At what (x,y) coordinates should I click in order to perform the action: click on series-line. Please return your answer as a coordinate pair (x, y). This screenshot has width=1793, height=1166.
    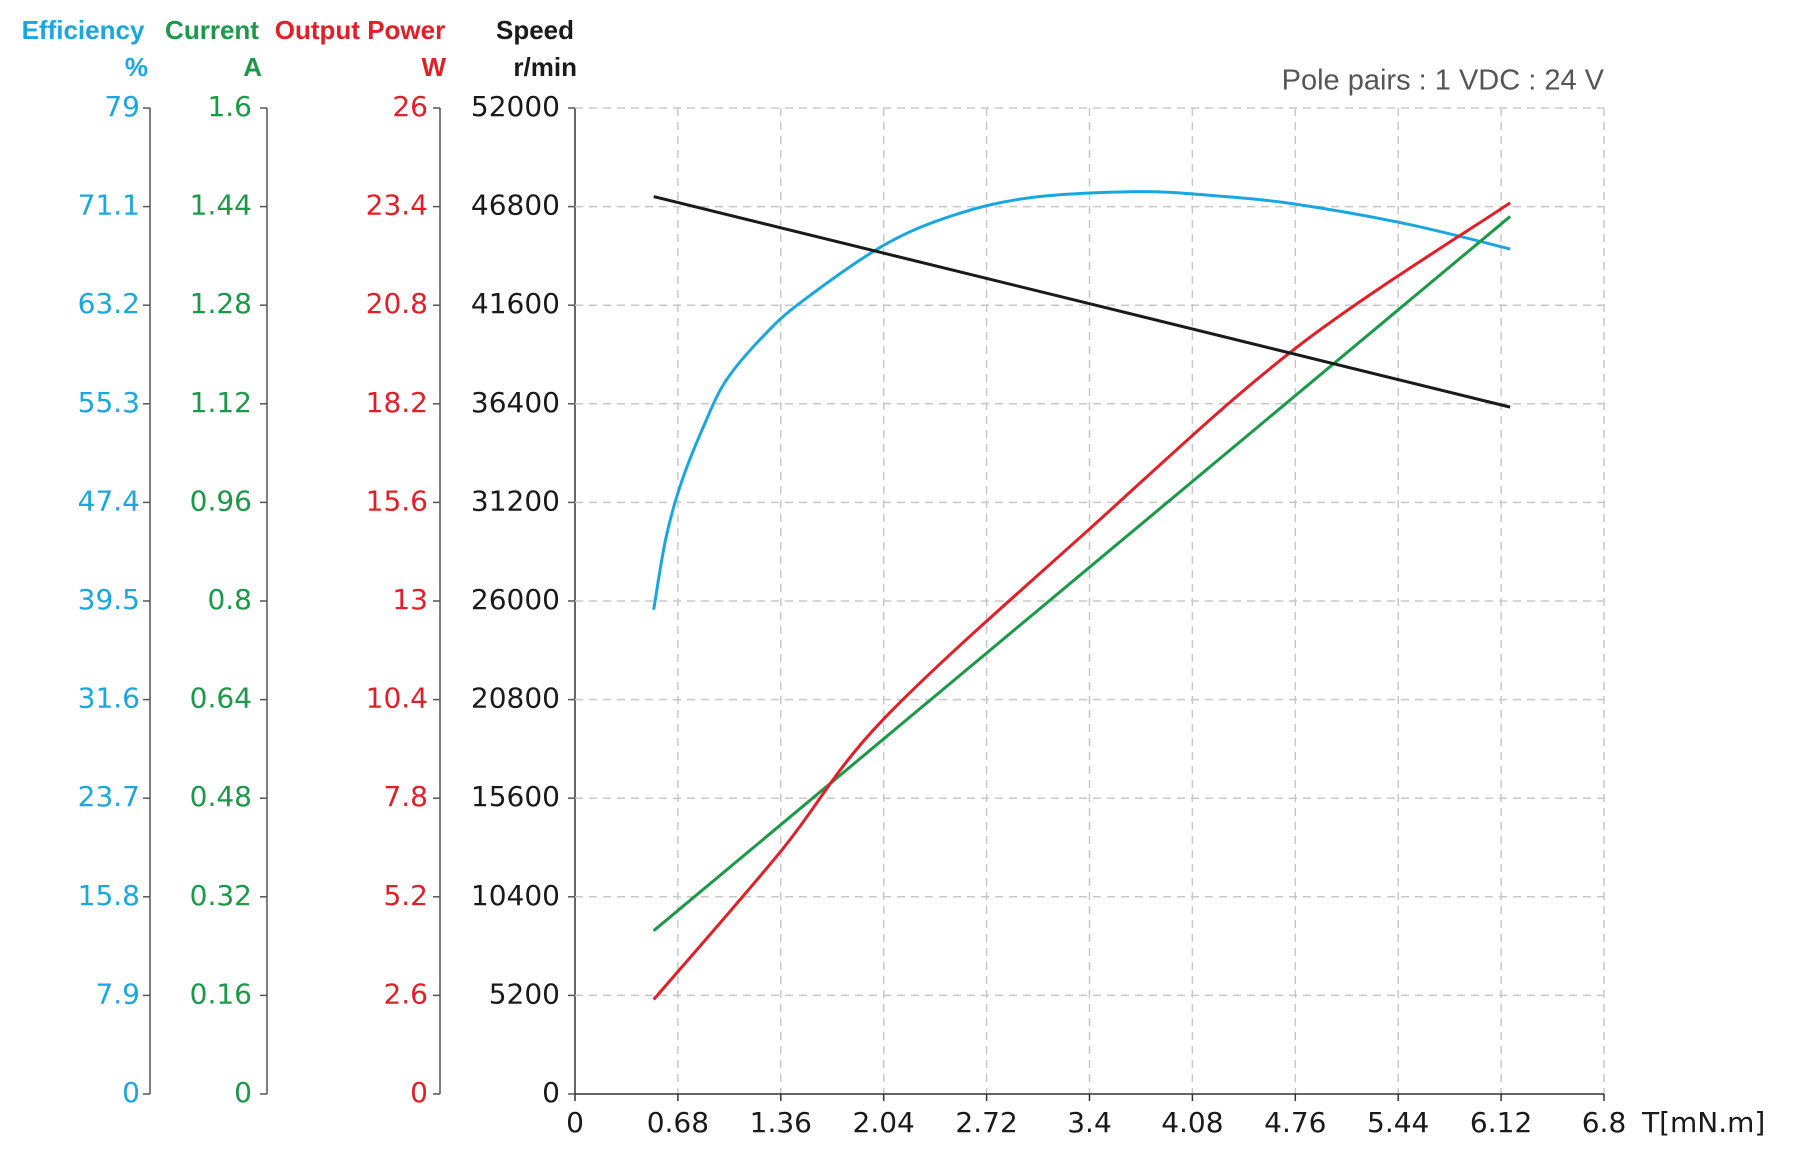
    Looking at the image, I should click on (1082, 302).